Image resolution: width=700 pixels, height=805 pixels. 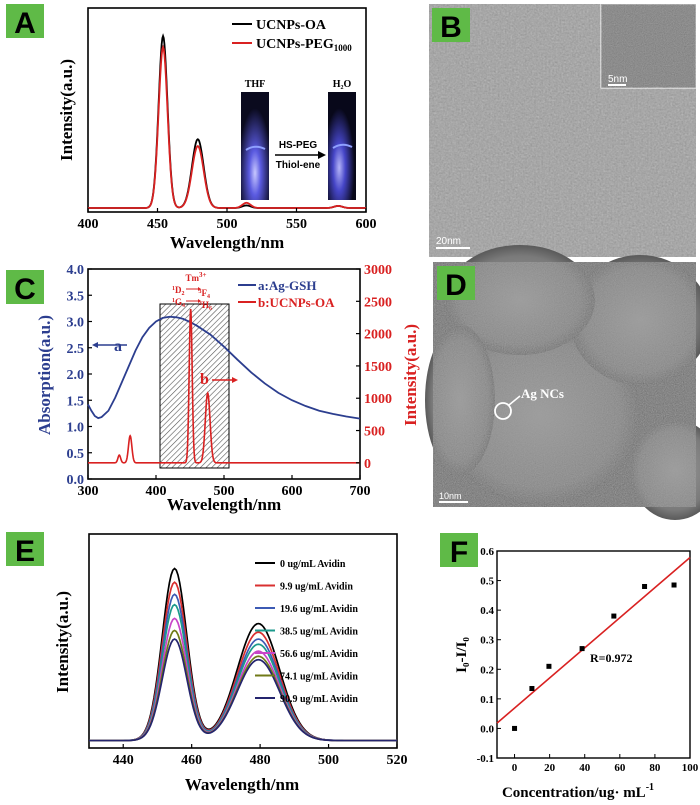 I want to click on panel-c-yright-tick-label: 500, so click(x=374, y=432).